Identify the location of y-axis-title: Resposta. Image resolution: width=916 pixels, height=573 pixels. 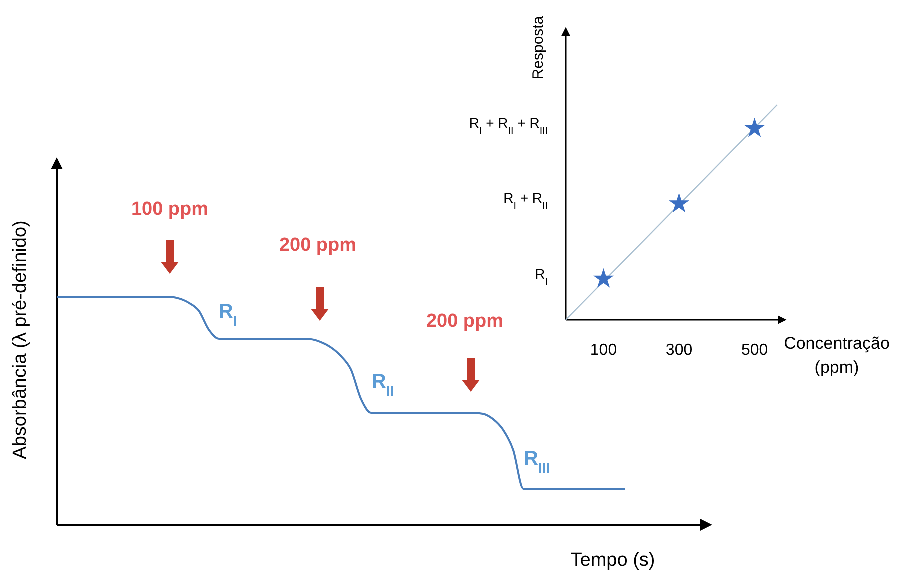
(538, 48).